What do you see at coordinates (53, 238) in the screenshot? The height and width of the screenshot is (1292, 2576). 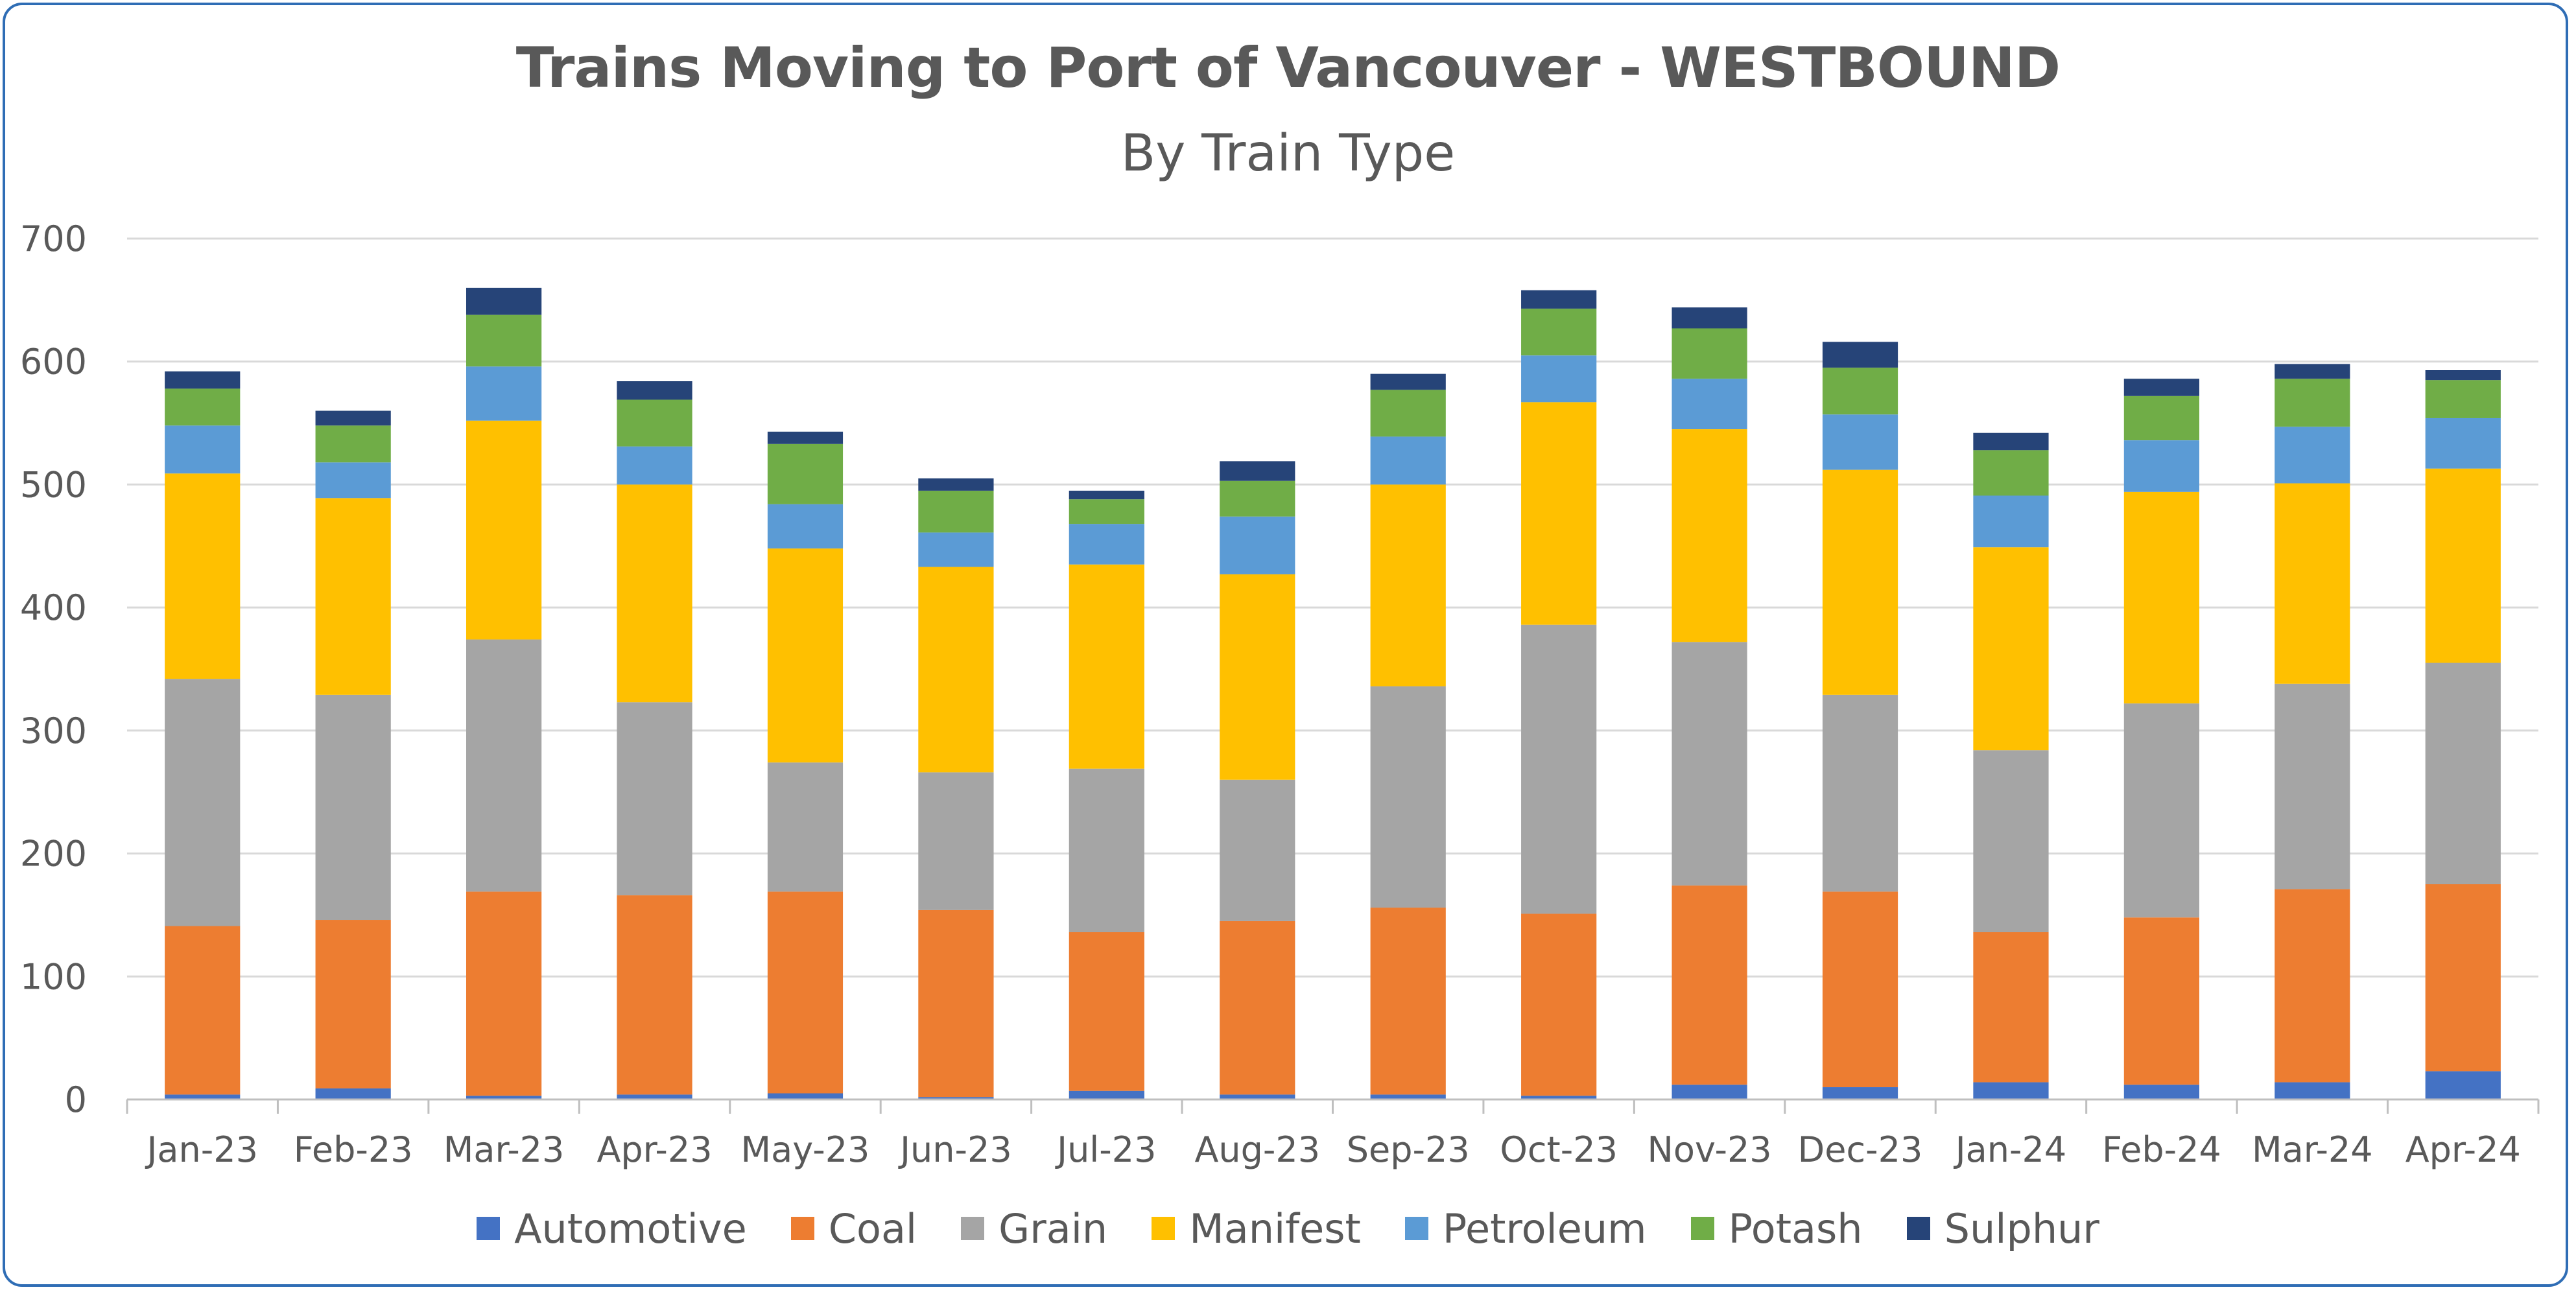 I see `y-tick-label: 700` at bounding box center [53, 238].